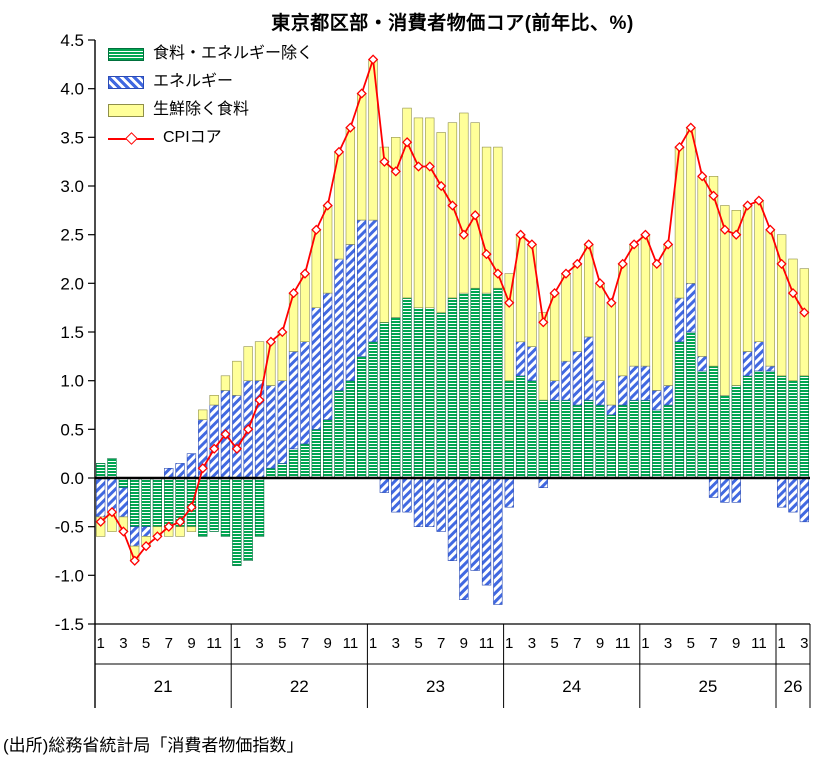 This screenshot has width=819, height=763. What do you see at coordinates (72, 235) in the screenshot?
I see `y-tick-label: 2.5` at bounding box center [72, 235].